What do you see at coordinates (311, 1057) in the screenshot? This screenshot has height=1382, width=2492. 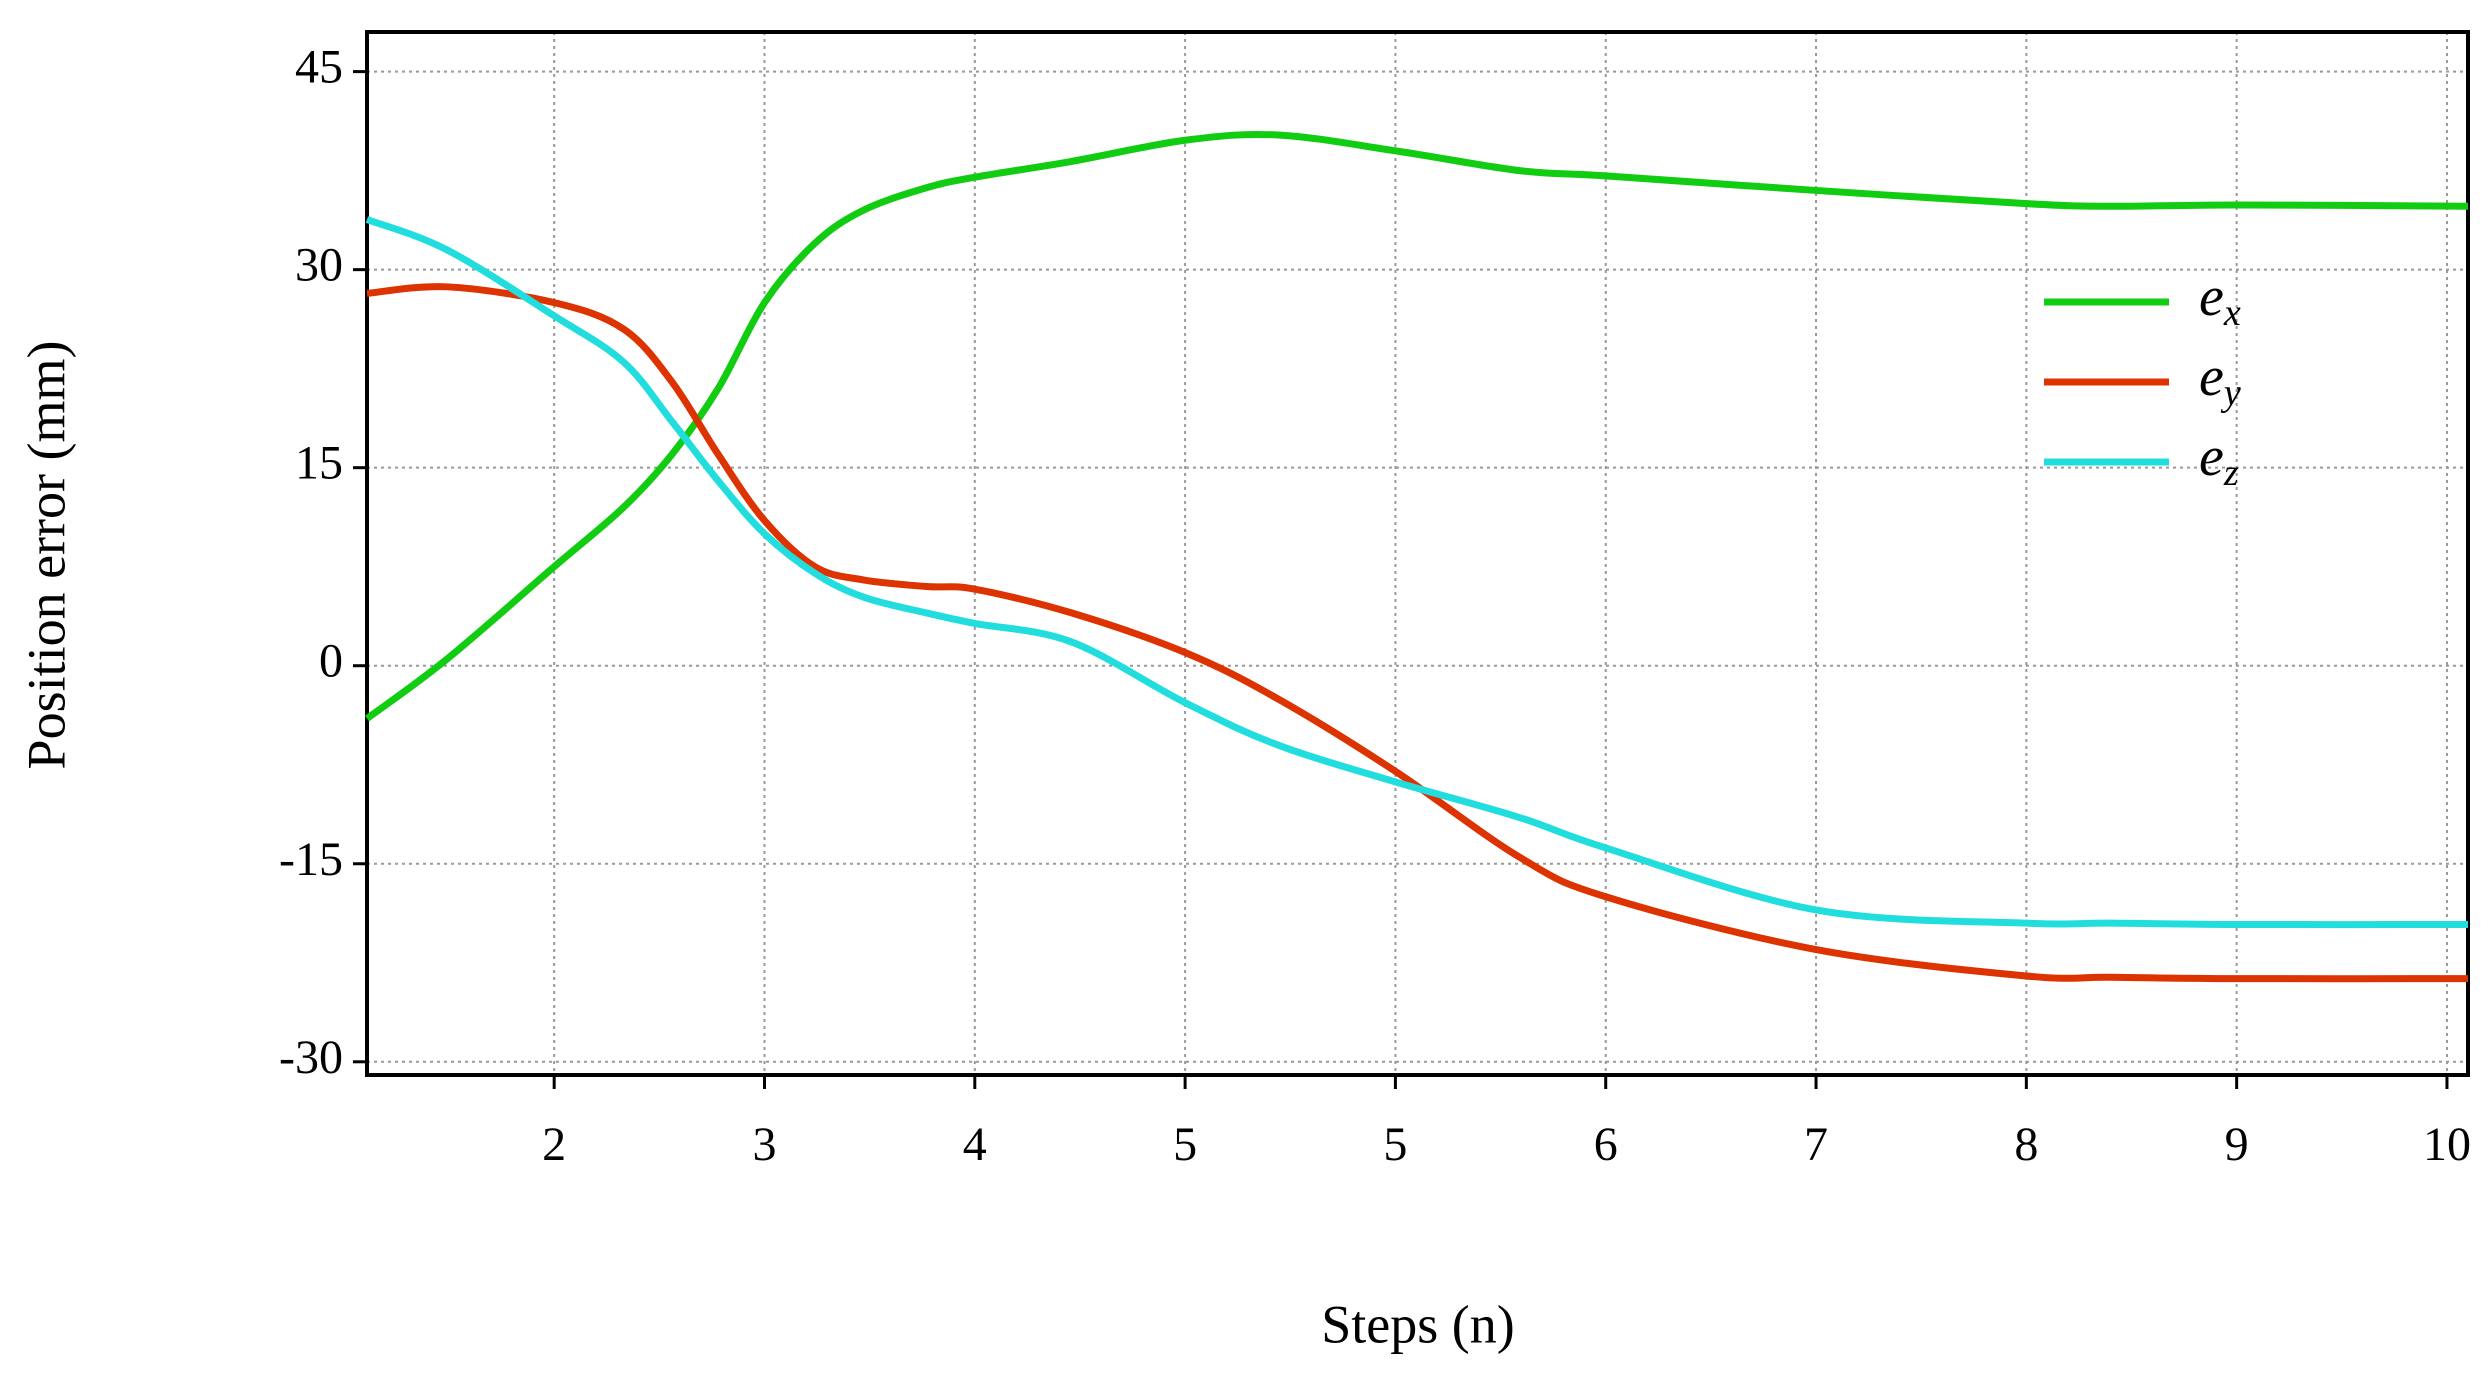 I see `y-tick-label: -30` at bounding box center [311, 1057].